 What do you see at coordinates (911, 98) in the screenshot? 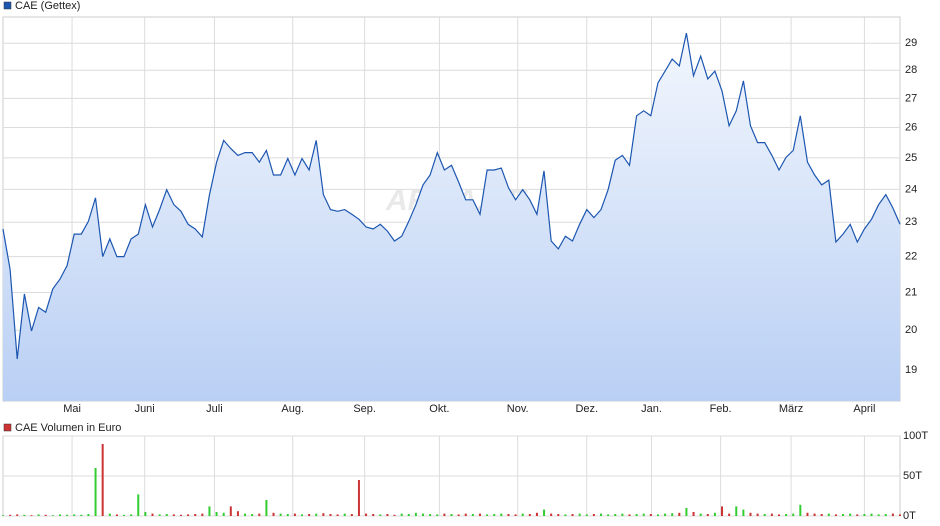
I see `y-tick-label: 27` at bounding box center [911, 98].